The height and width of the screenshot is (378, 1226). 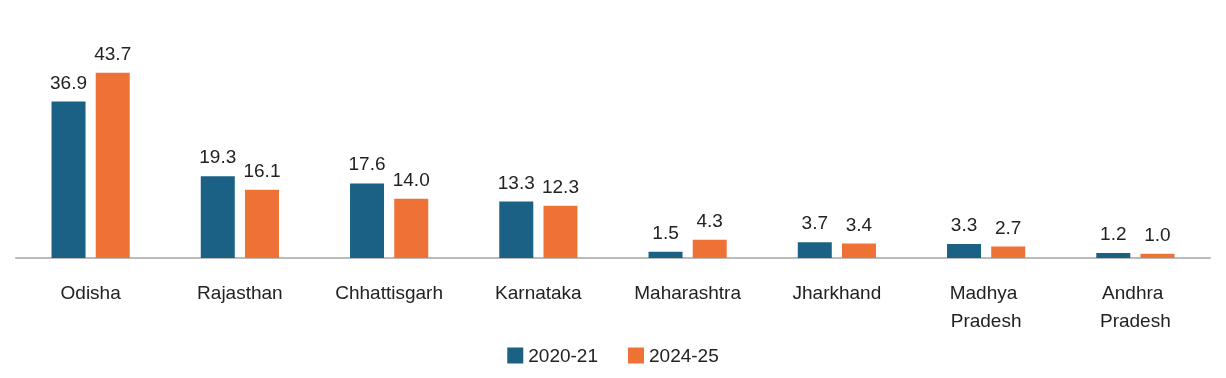 I want to click on data-label: 13.3, so click(x=516, y=182).